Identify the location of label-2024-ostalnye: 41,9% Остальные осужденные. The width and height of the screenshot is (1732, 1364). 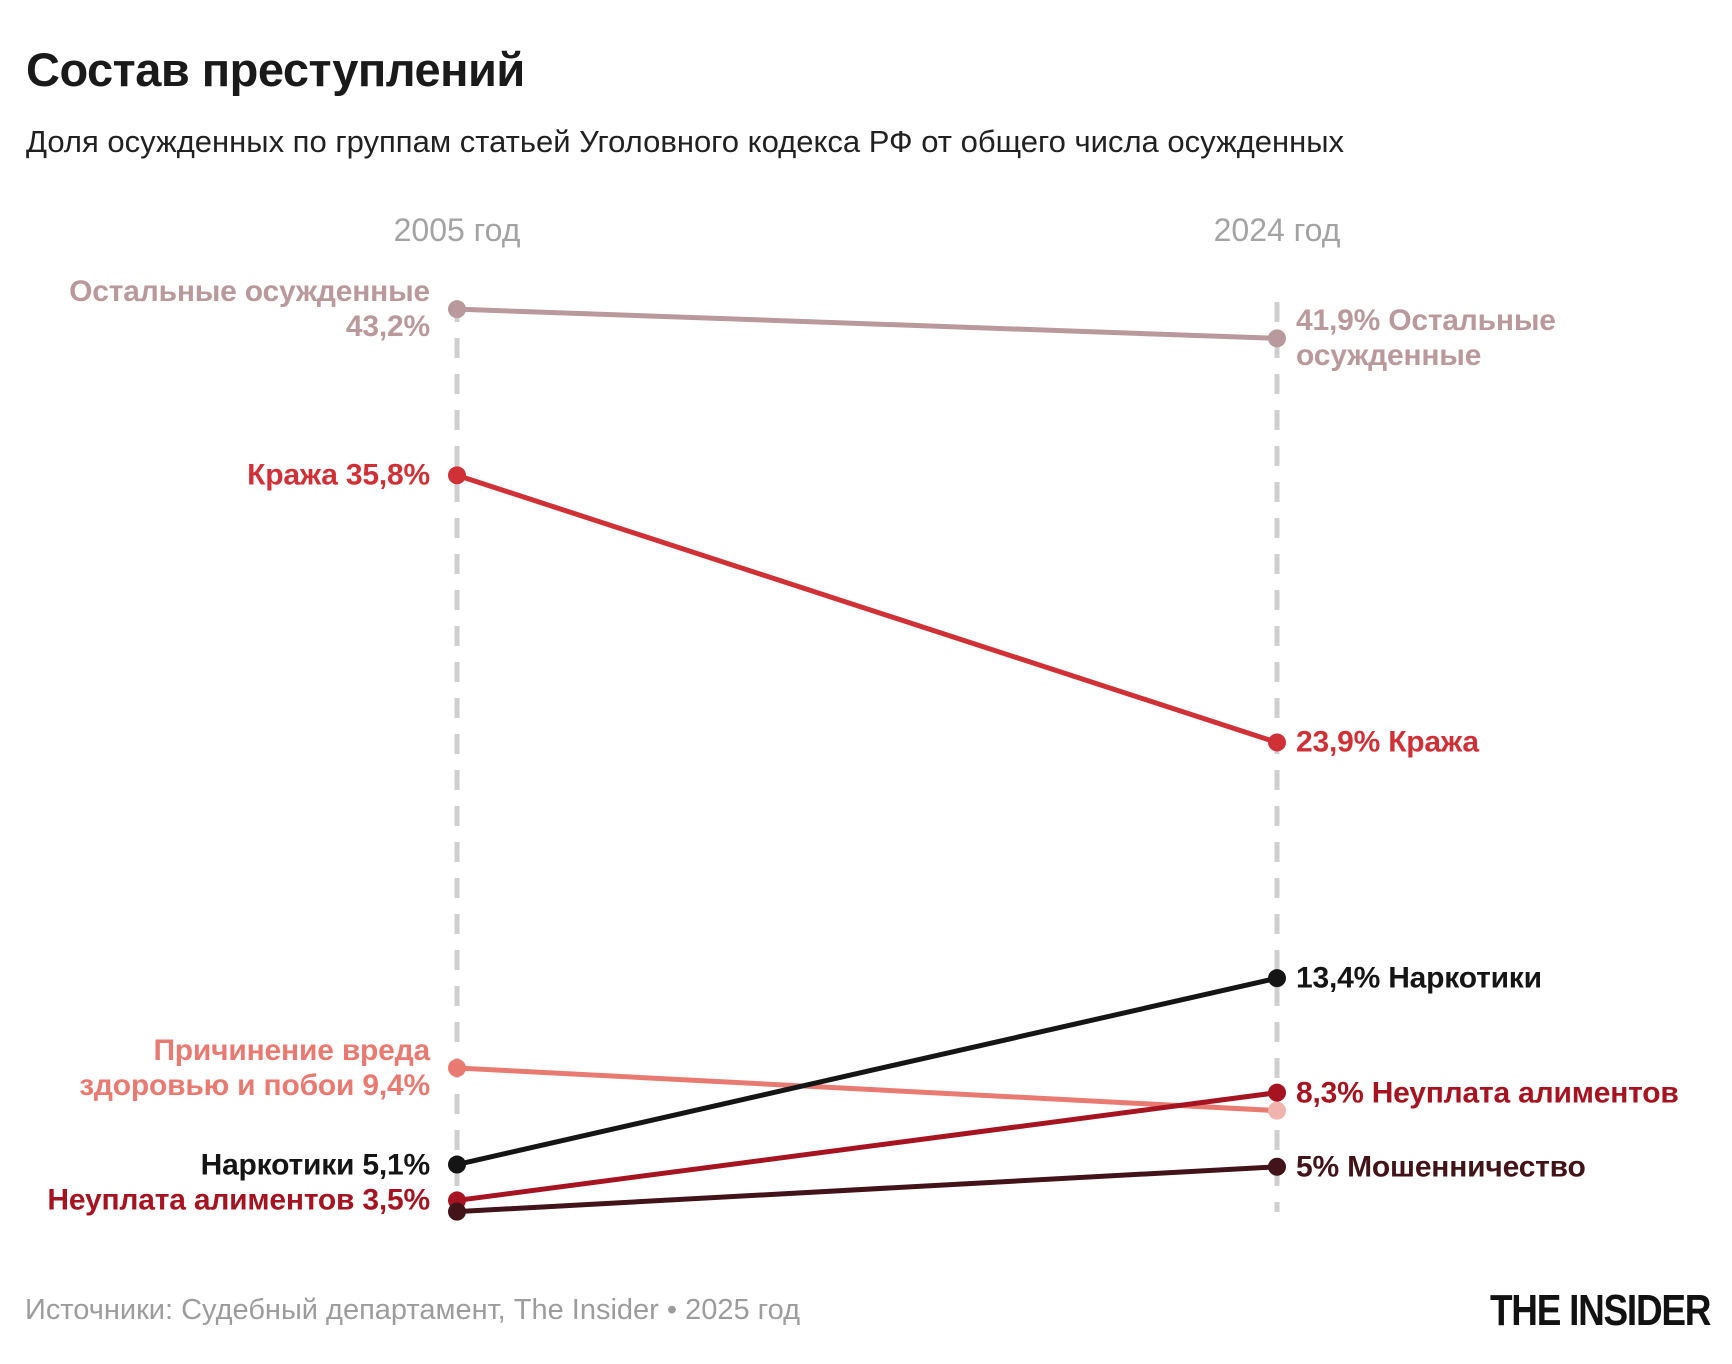
(1426, 338).